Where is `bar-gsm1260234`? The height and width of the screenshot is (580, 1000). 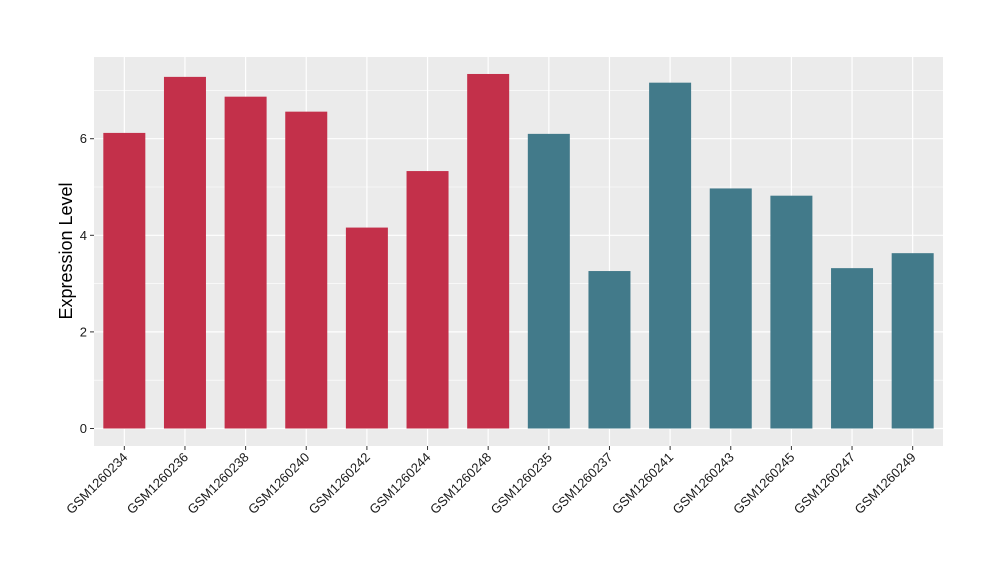 bar-gsm1260234 is located at coordinates (124, 280).